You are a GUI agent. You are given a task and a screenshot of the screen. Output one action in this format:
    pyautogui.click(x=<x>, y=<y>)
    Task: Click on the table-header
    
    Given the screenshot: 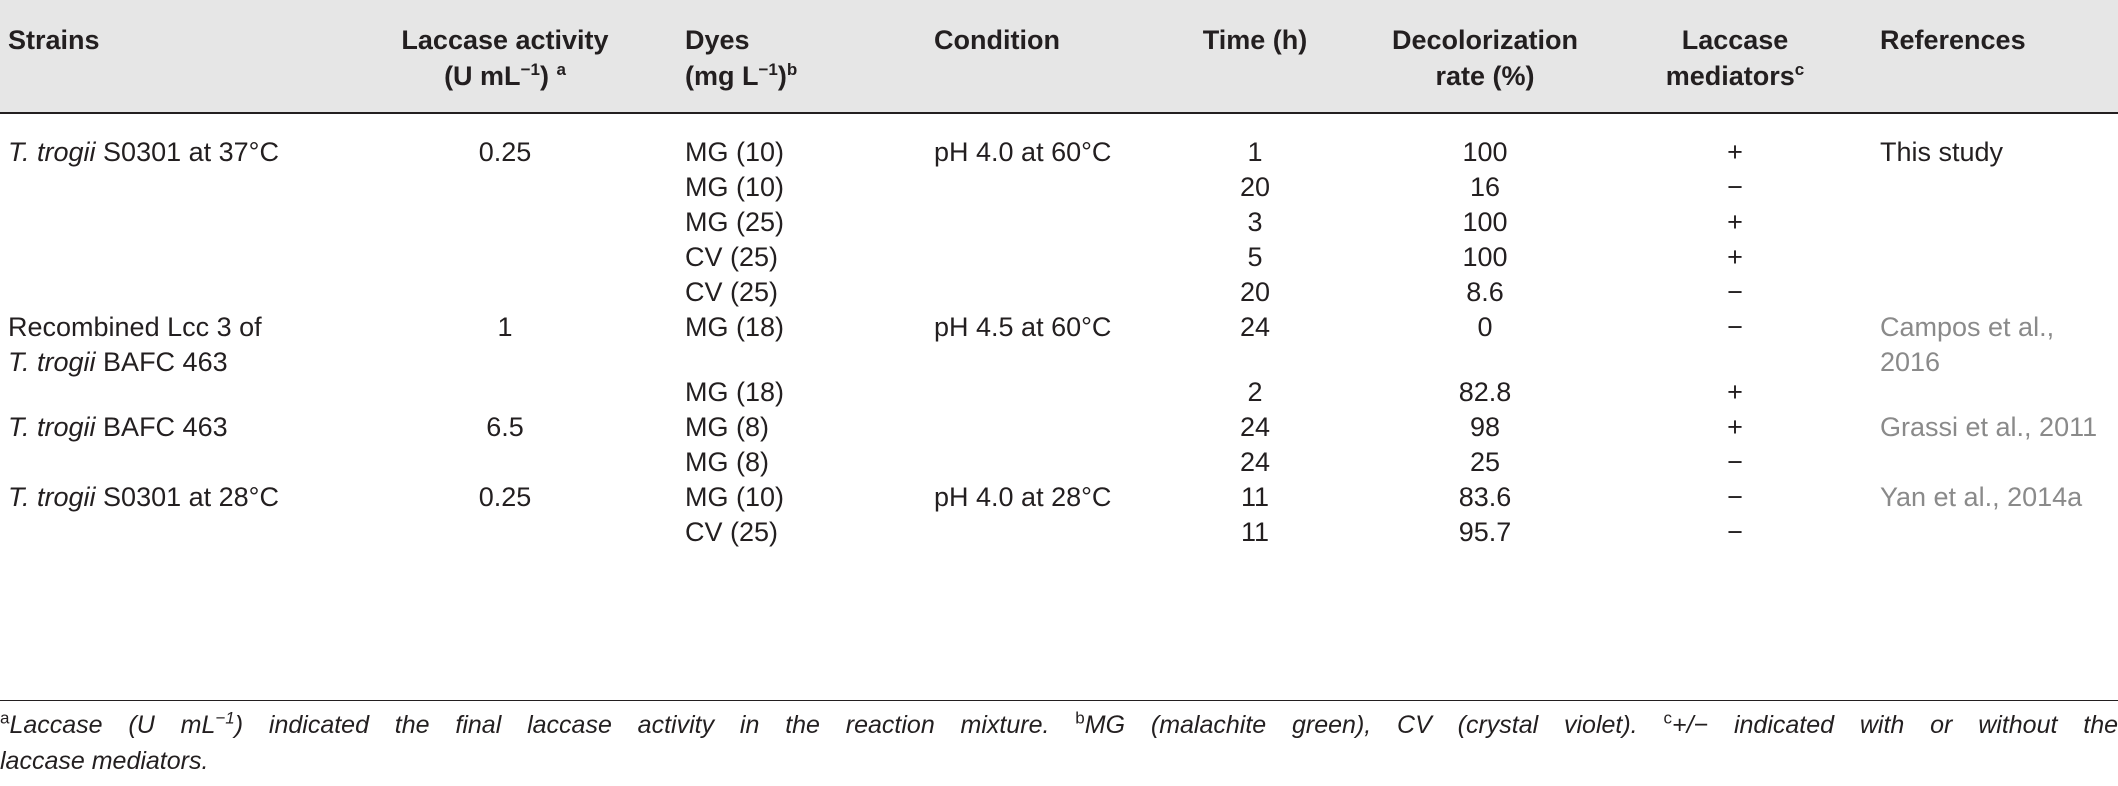 What is the action you would take?
    pyautogui.click(x=1059, y=56)
    